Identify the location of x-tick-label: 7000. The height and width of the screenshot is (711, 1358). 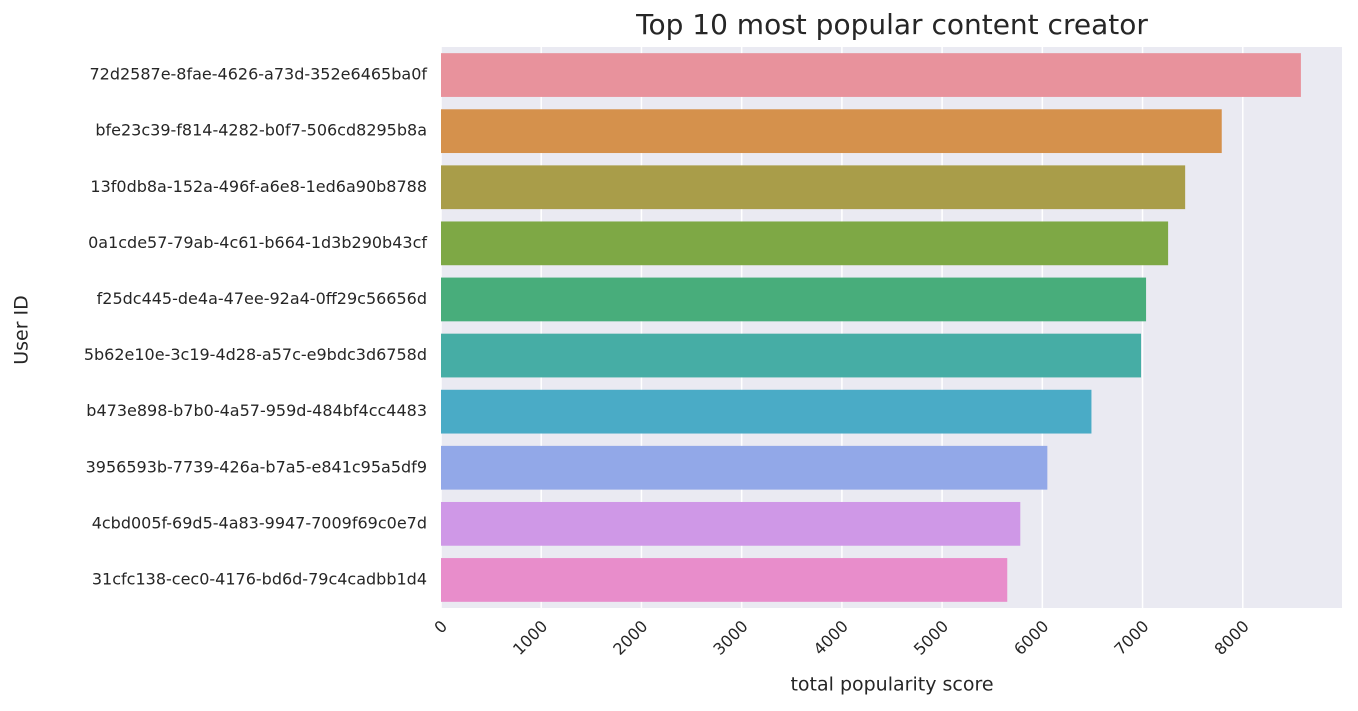
(1131, 638).